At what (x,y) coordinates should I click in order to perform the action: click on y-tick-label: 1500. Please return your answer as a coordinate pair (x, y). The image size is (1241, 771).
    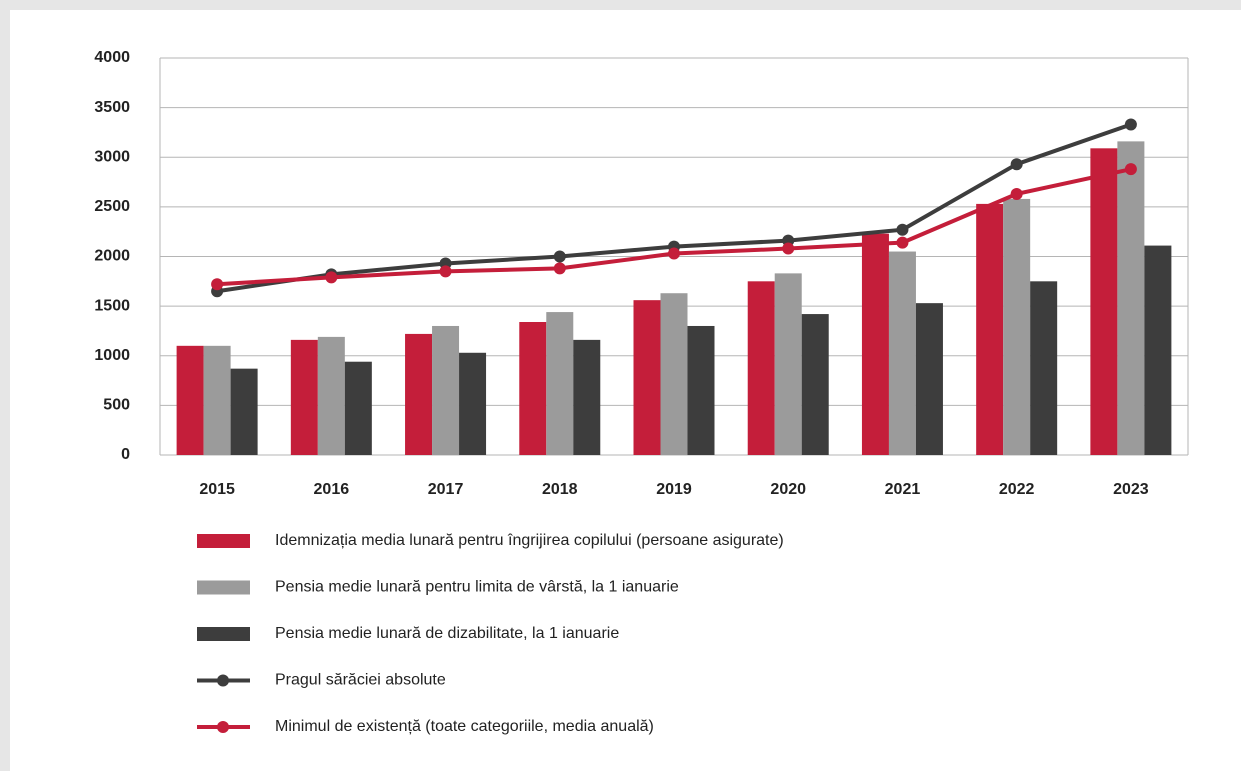
    Looking at the image, I should click on (112, 305).